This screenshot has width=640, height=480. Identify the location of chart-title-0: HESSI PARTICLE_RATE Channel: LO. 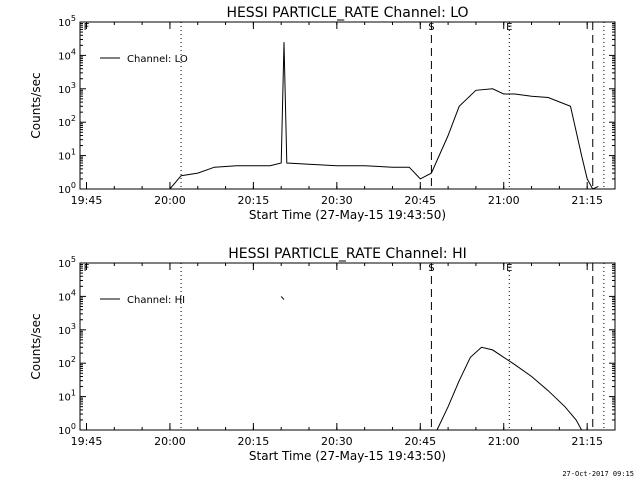
(347, 13).